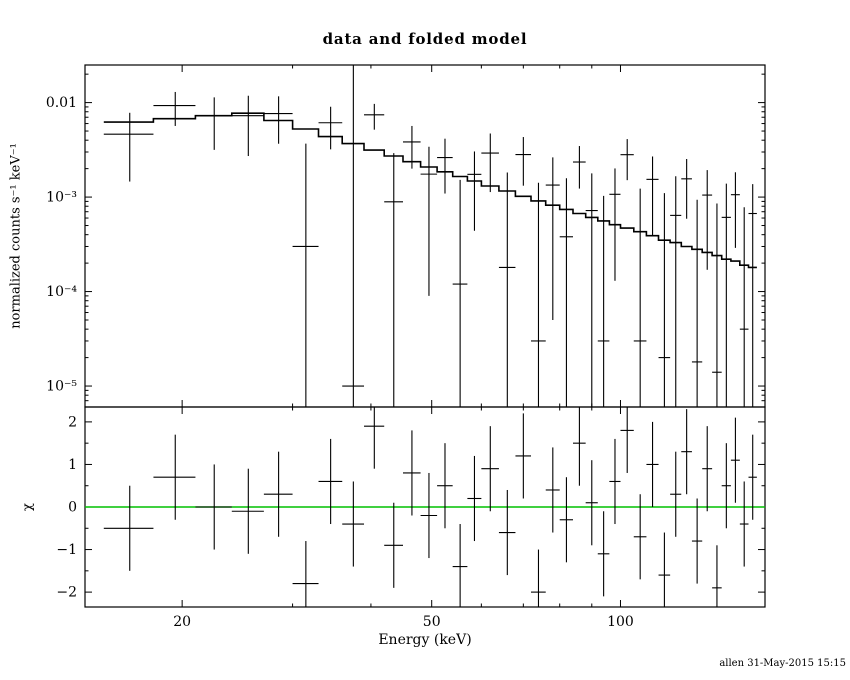 This screenshot has height=680, width=850. Describe the element at coordinates (425, 39) in the screenshot. I see `plot-title: data and folded model` at that location.